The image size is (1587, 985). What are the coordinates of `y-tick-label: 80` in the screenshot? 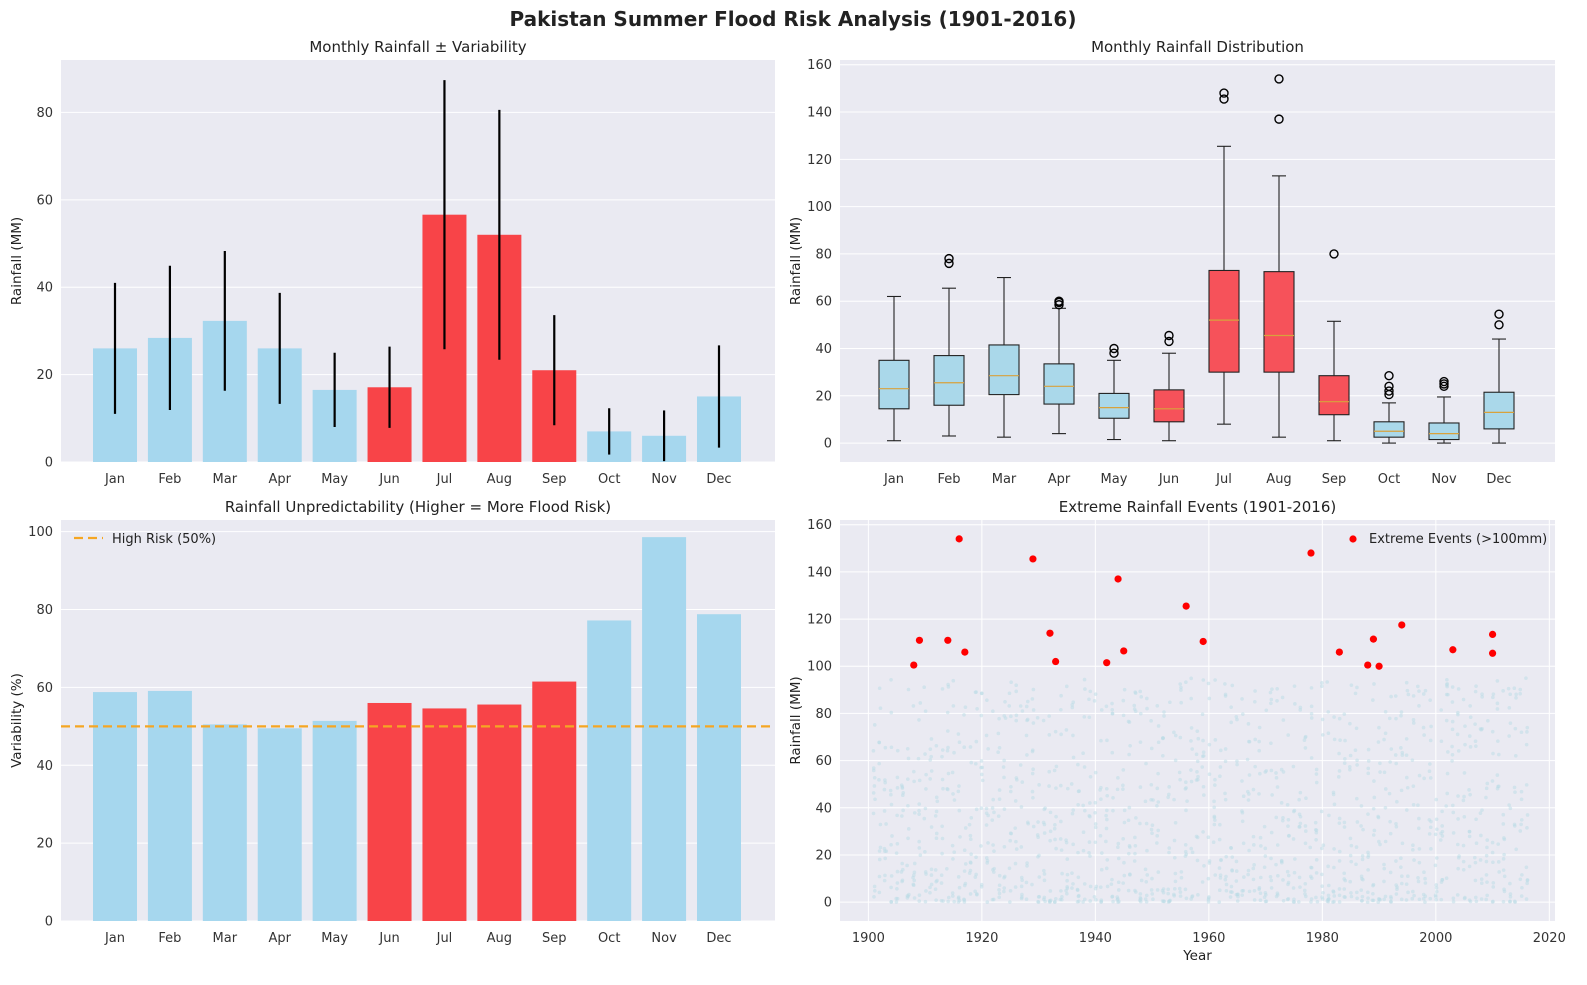 It's located at (44, 113).